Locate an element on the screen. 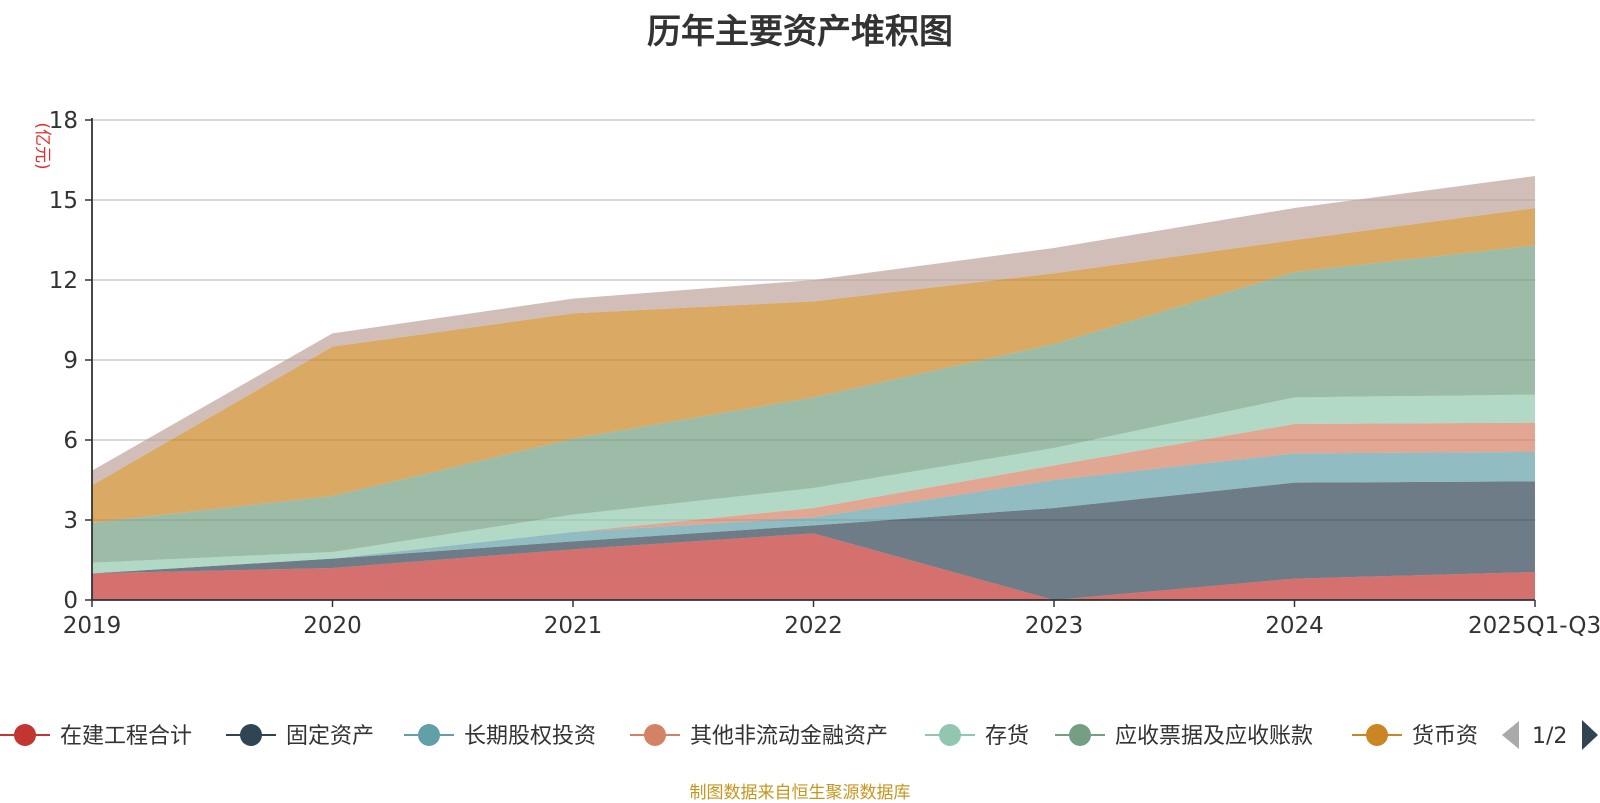 The width and height of the screenshot is (1600, 803). x-tick-label: 2021 is located at coordinates (573, 626).